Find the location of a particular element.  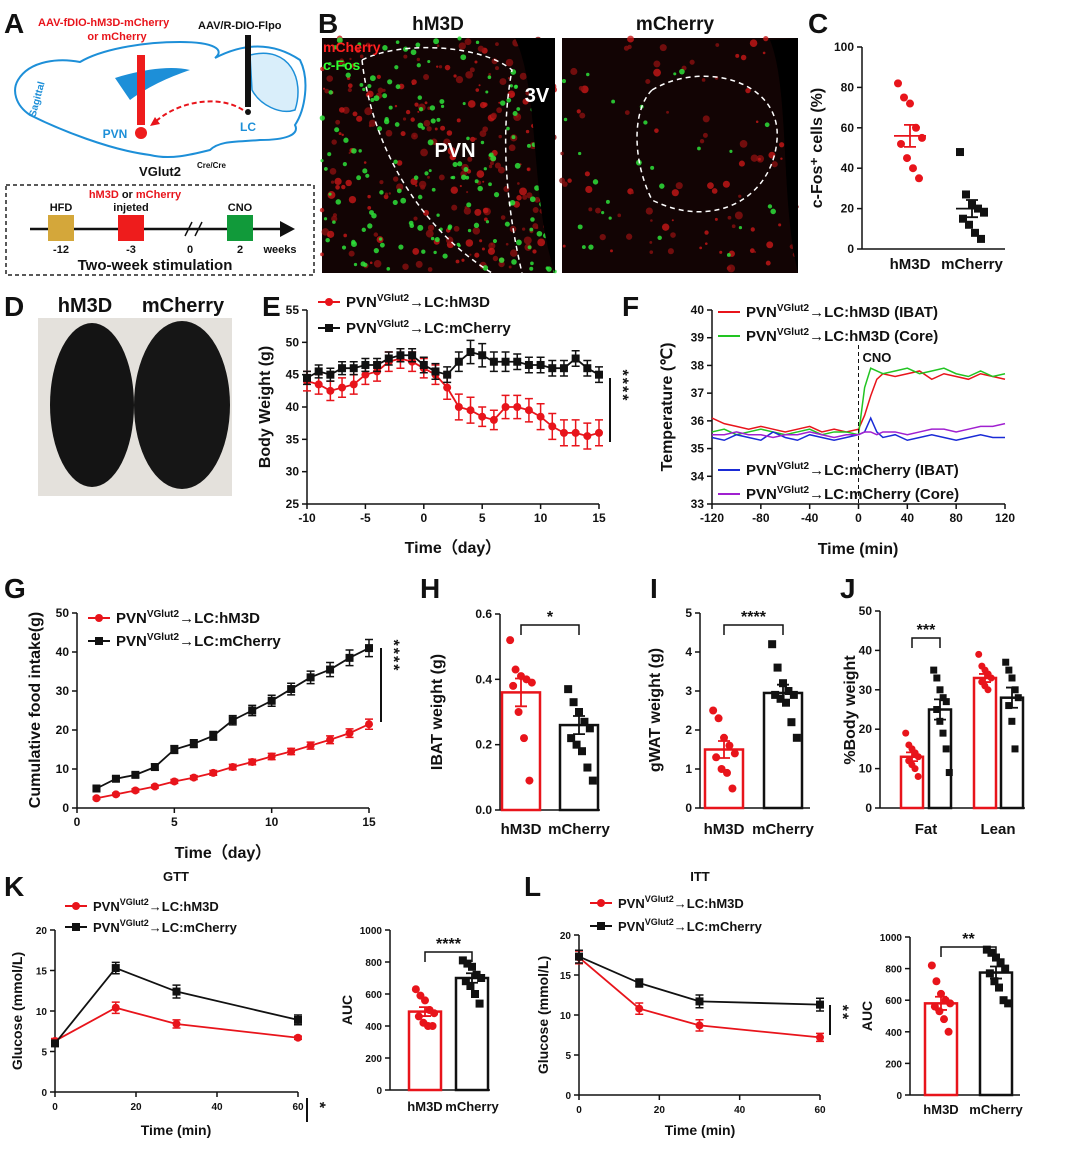

y-tick-label: 400 is located at coordinates (893, 1033).